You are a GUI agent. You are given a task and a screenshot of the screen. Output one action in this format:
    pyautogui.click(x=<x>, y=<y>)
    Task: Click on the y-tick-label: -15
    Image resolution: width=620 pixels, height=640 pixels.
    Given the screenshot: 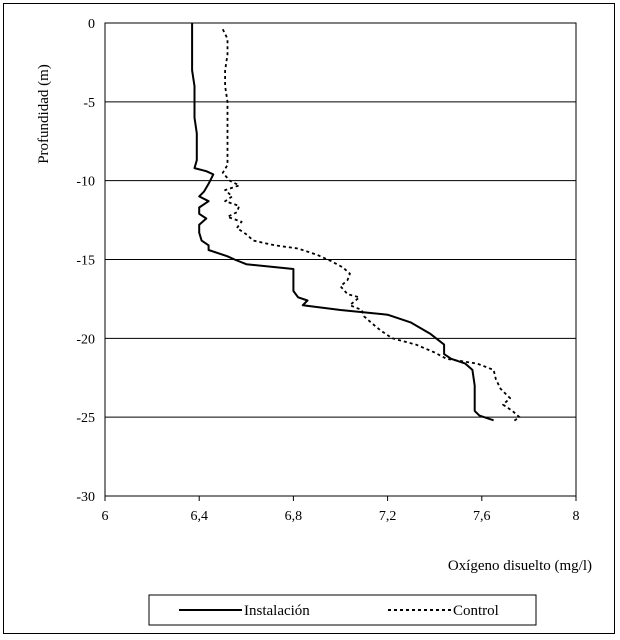 What is the action you would take?
    pyautogui.click(x=85, y=261)
    